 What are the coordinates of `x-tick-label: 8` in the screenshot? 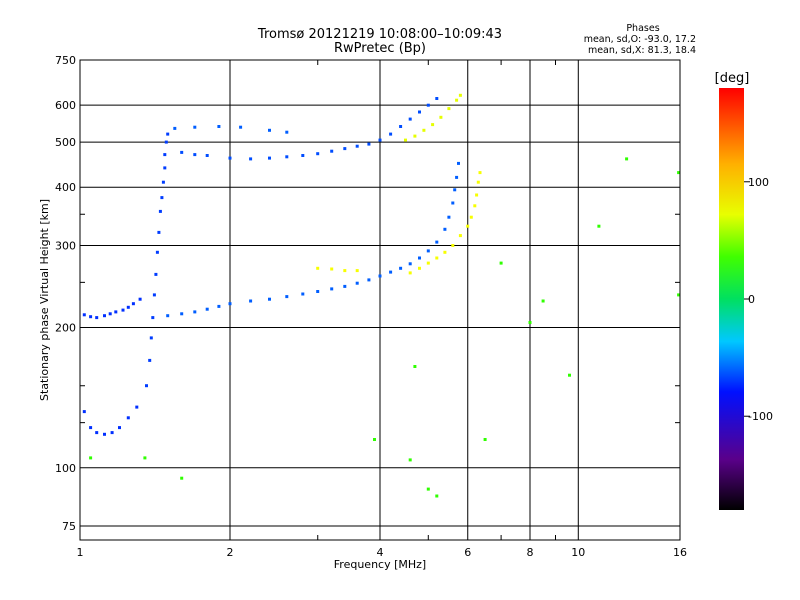 It's located at (530, 552).